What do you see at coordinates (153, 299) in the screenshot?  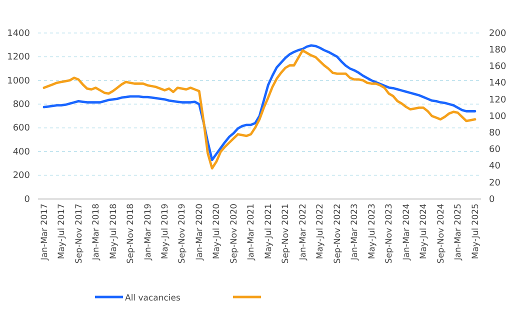 I see `legend-label: All vacancies` at bounding box center [153, 299].